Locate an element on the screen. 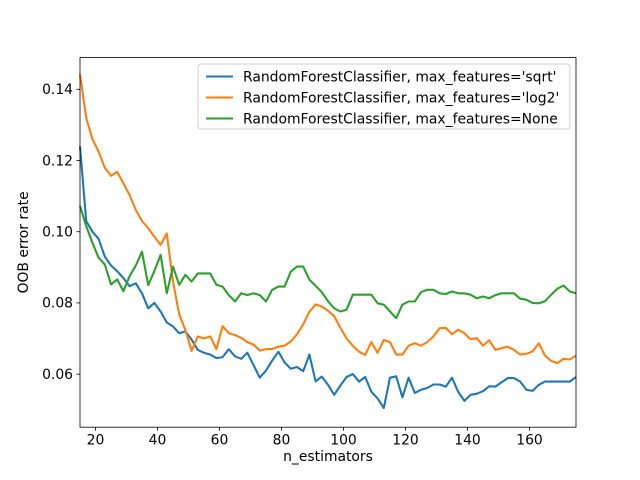 Image resolution: width=640 pixels, height=480 pixels. x-tick-label: 120 is located at coordinates (405, 441).